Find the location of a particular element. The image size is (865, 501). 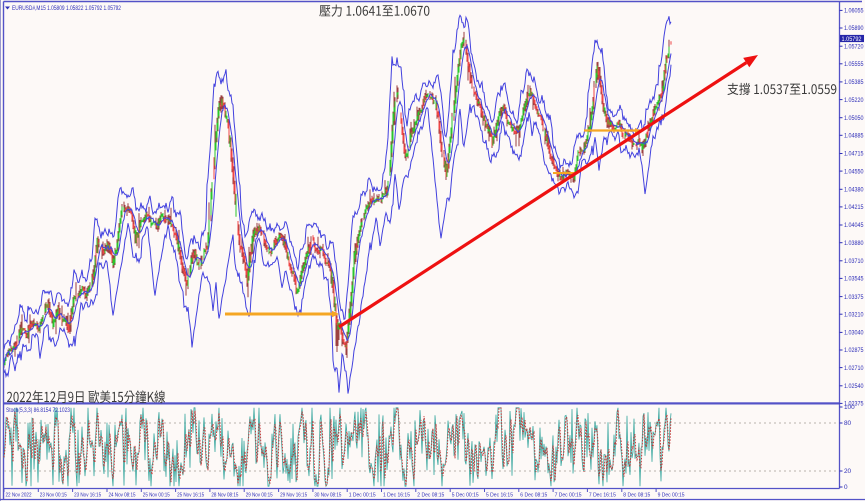

svg-text: 1.02710 is located at coordinates (854, 368).